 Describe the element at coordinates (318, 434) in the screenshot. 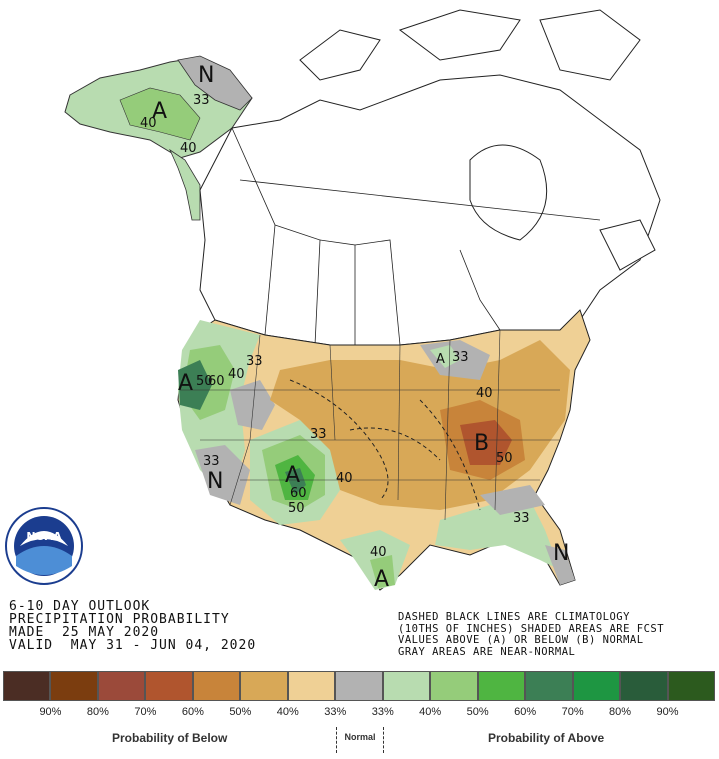

I see `label-central-33: 33` at that location.